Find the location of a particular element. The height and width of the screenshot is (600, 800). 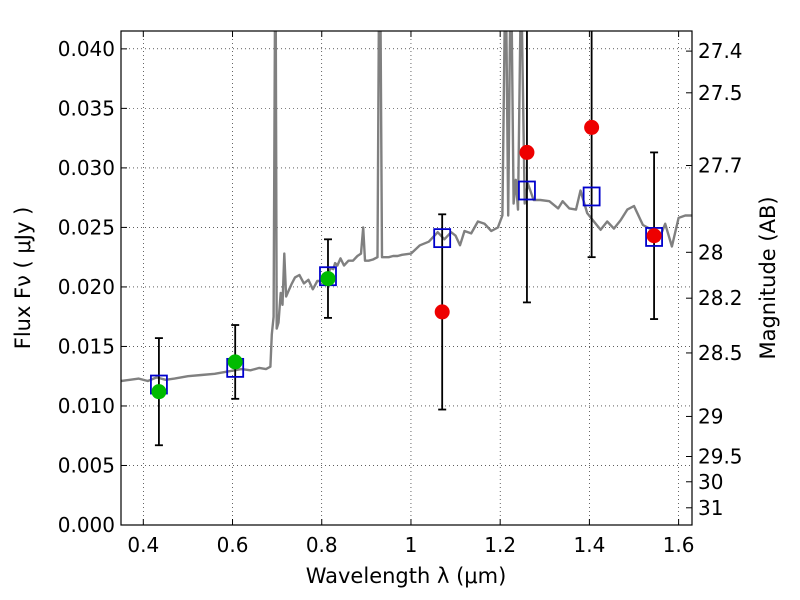

y-tick-label: 0.040 is located at coordinates (86, 49).